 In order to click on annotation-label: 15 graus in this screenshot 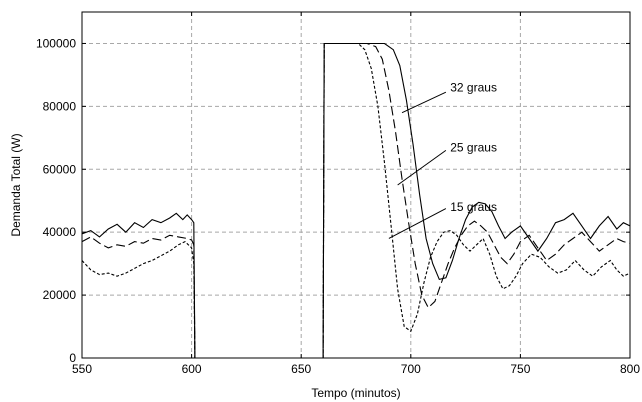, I will do `click(473, 207)`.